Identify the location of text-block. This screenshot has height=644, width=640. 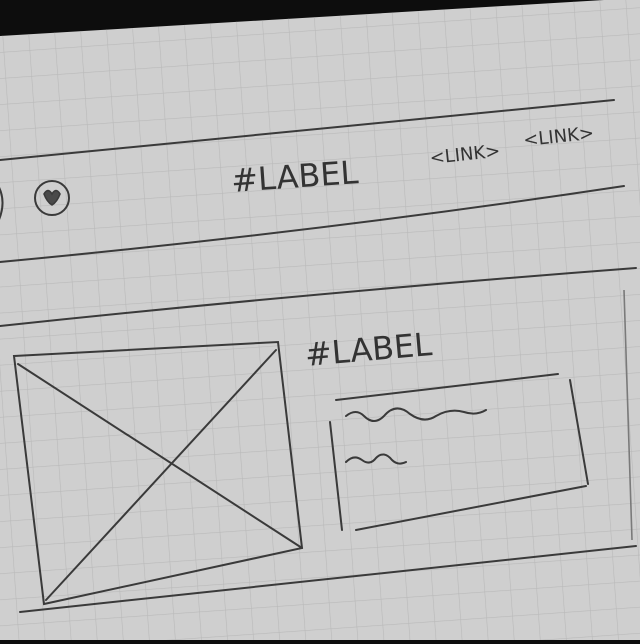
(459, 452).